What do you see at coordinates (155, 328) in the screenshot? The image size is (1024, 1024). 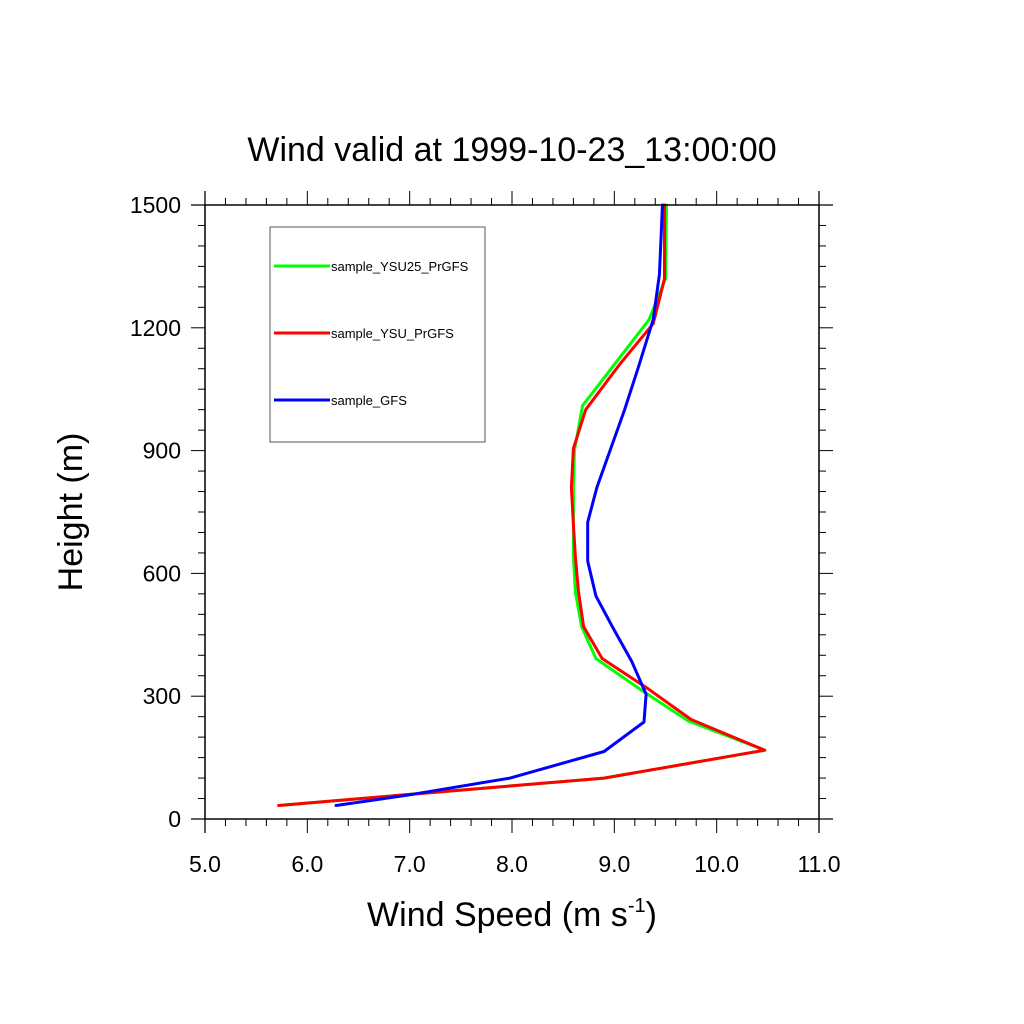 I see `y-tick-label: 1200` at bounding box center [155, 328].